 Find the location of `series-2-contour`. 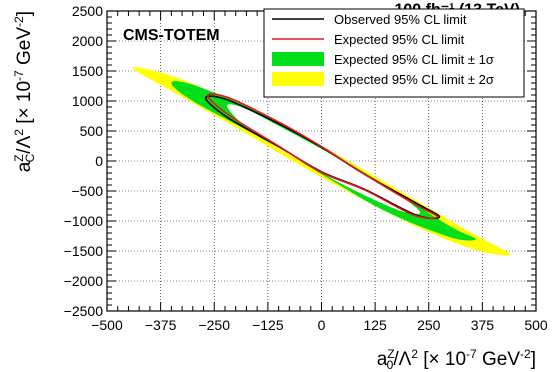

series-2-contour is located at coordinates (324, 159).